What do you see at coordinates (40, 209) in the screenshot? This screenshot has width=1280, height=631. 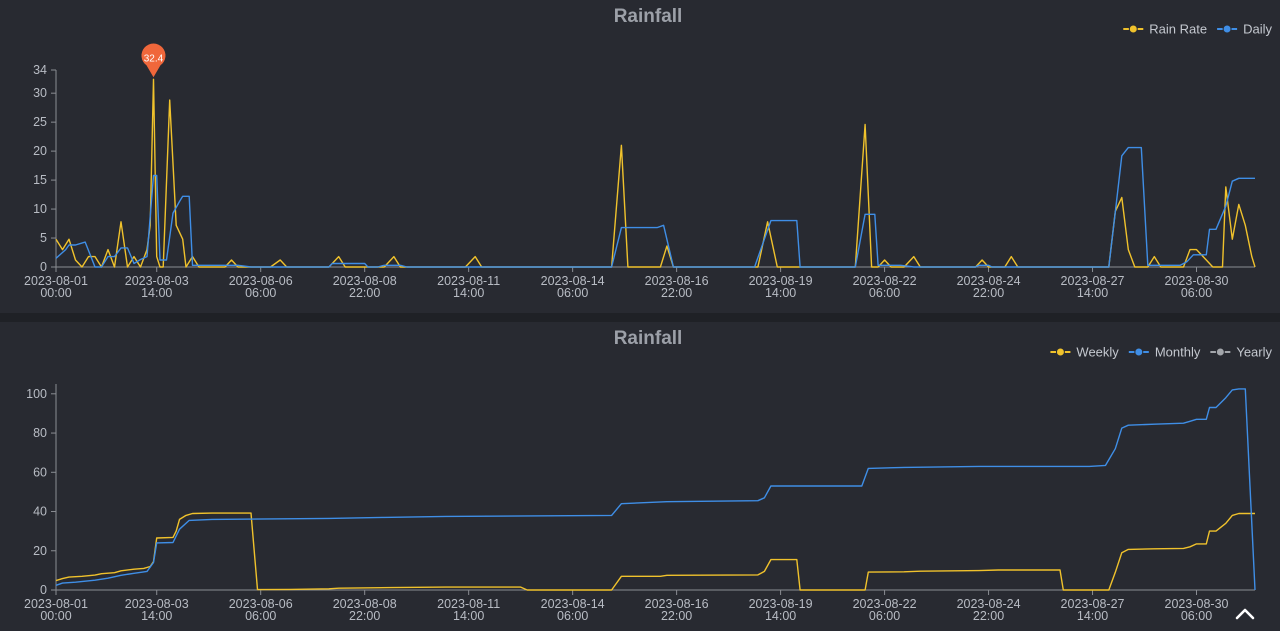 I see `y-tick-label: 10` at bounding box center [40, 209].